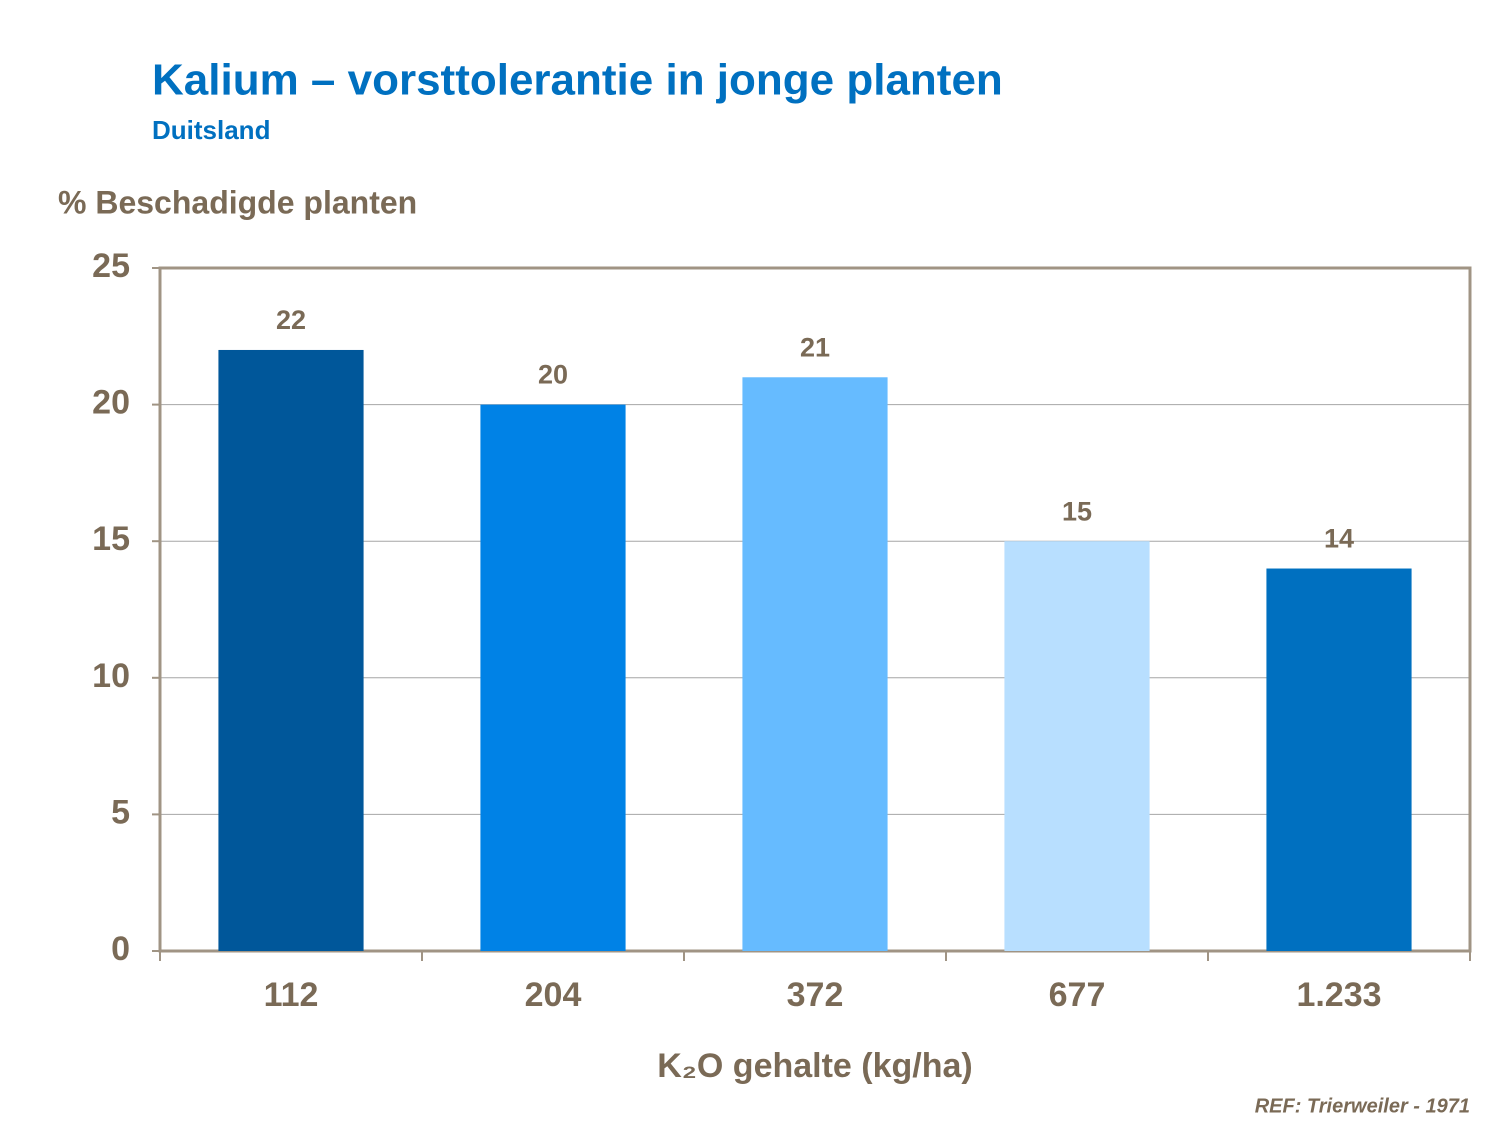  I want to click on x-tick-label: 1.233, so click(1338, 995).